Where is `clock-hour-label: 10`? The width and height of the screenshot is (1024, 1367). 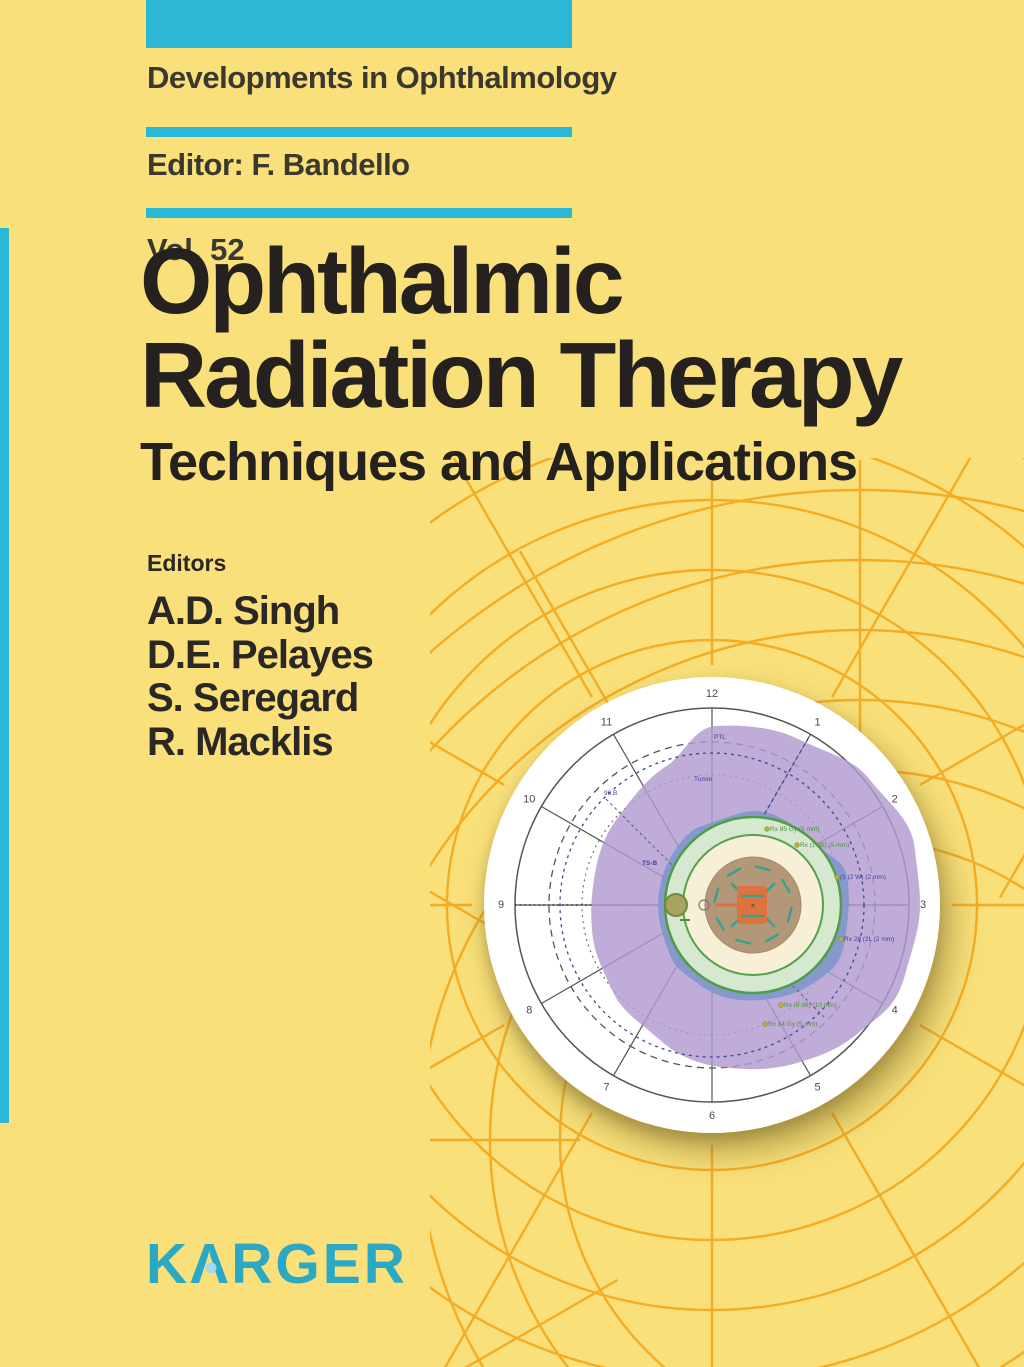
clock-hour-label: 10 is located at coordinates (529, 800).